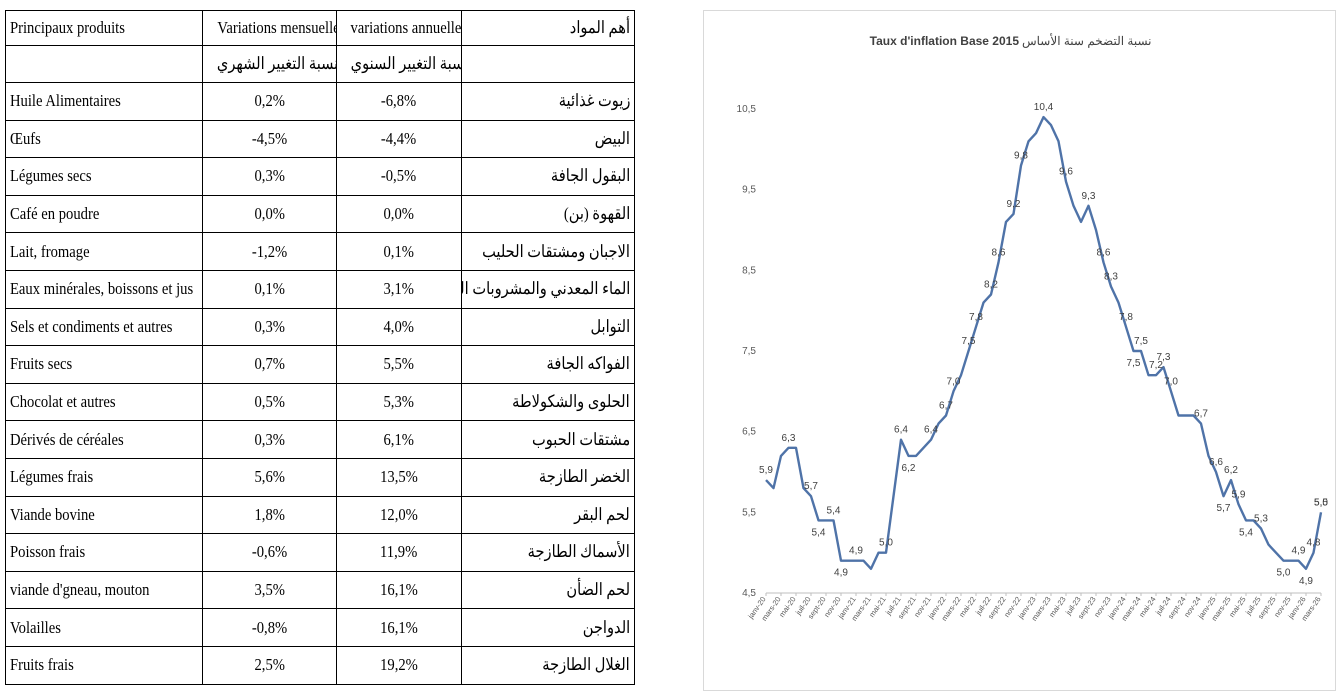 The image size is (1340, 697). Describe the element at coordinates (399, 251) in the screenshot. I see `annual-variation-cell: 0,1%` at that location.